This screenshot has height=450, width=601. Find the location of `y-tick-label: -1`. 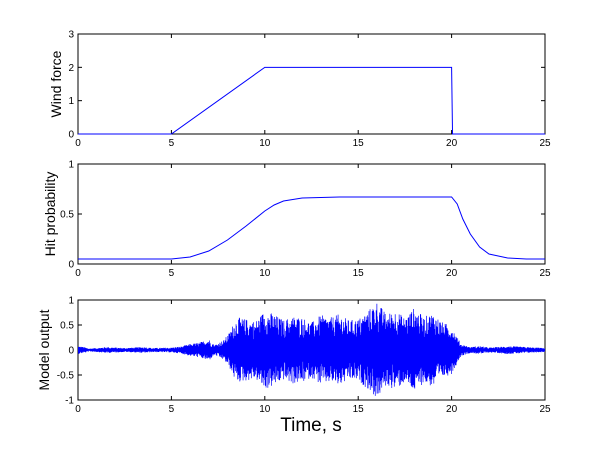

y-tick-label: -1 is located at coordinates (69, 401).